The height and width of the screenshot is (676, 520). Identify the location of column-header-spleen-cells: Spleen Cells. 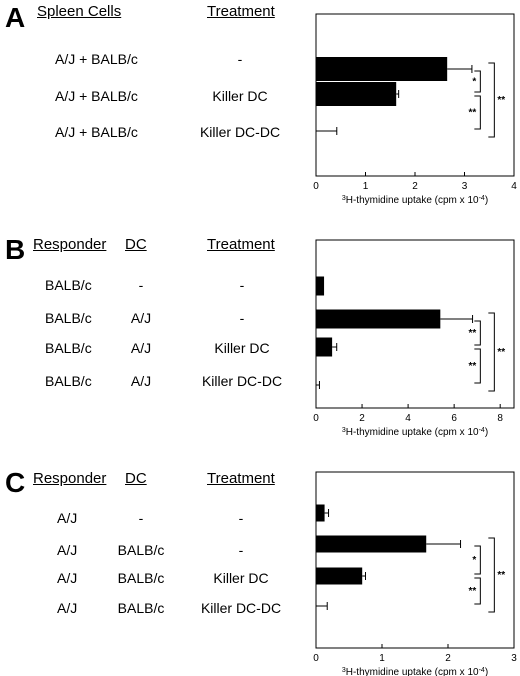
(79, 11).